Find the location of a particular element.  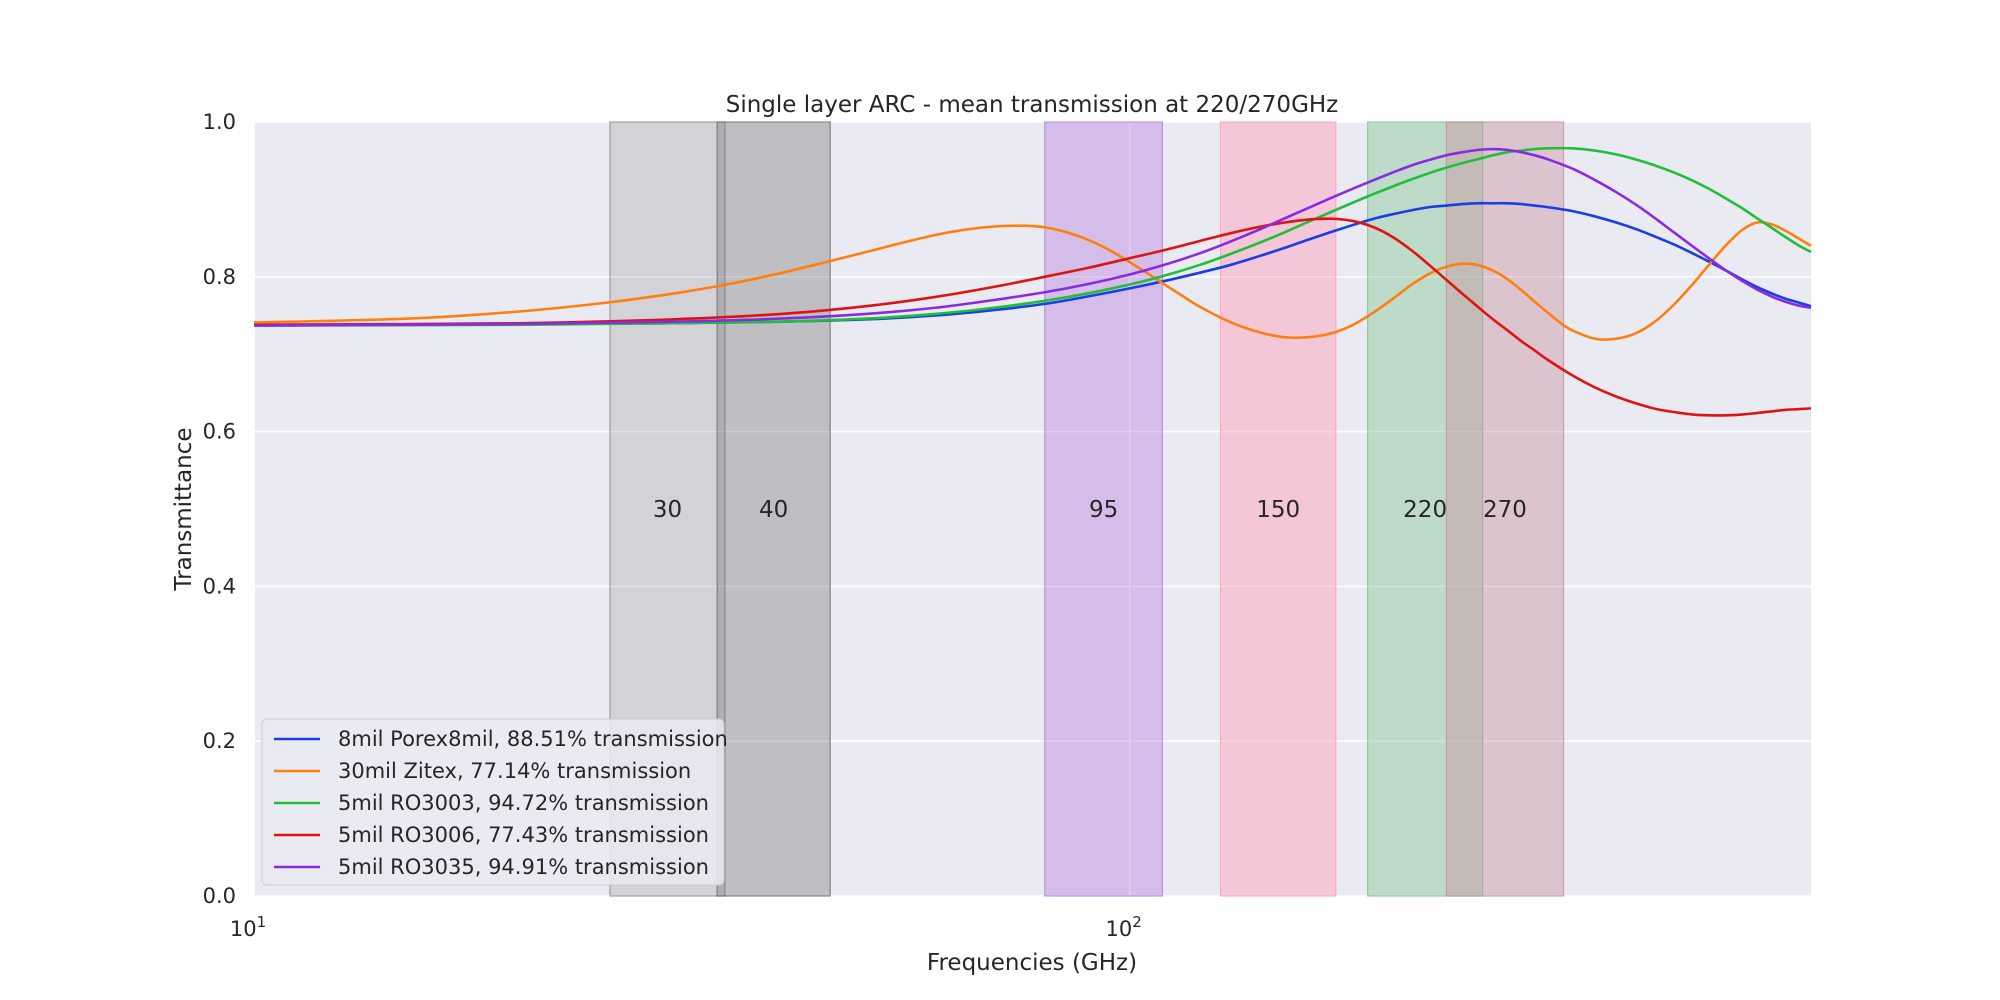

y-axis-label: Transmittance is located at coordinates (184, 509).